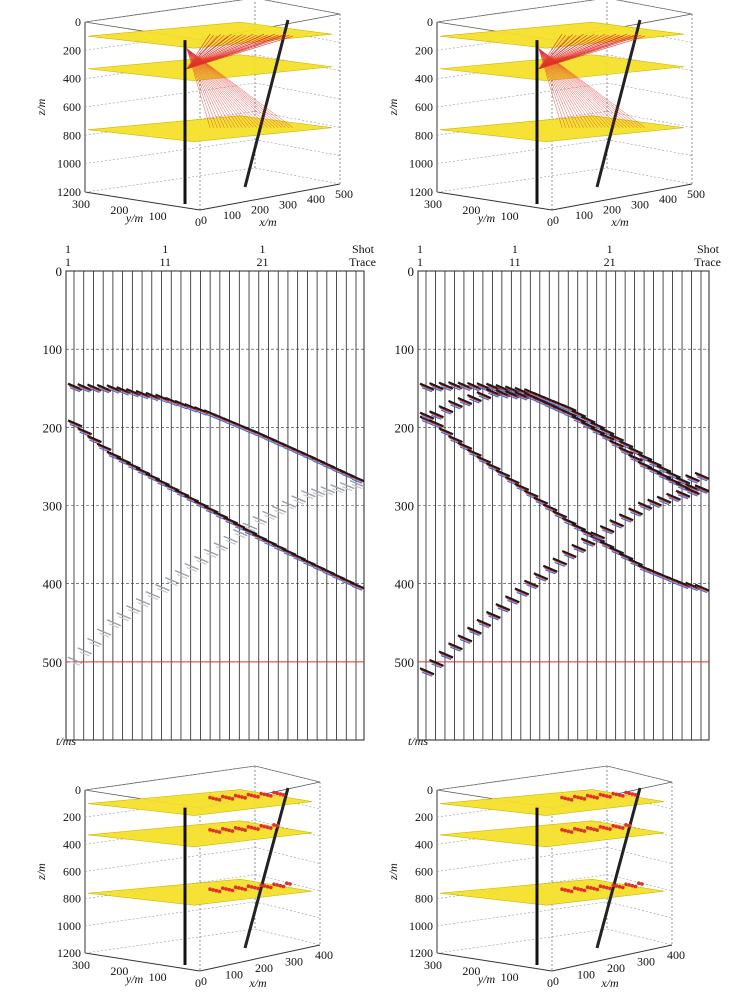 Image resolution: width=732 pixels, height=1005 pixels. What do you see at coordinates (69, 192) in the screenshot?
I see `z-tick-label: 1200` at bounding box center [69, 192].